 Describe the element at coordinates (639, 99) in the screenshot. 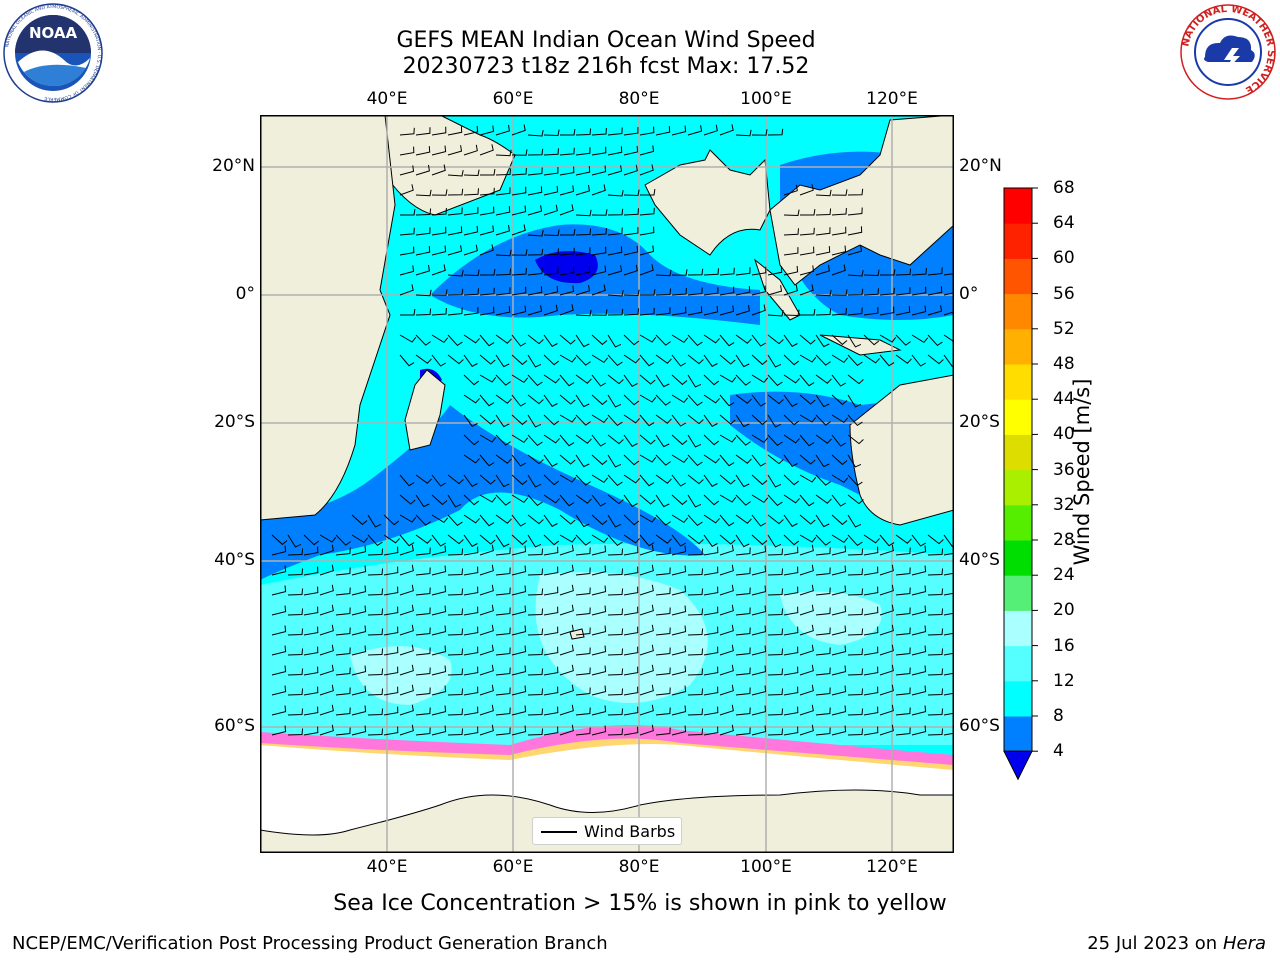

I see `lon-tick-top-3: 80°E` at that location.